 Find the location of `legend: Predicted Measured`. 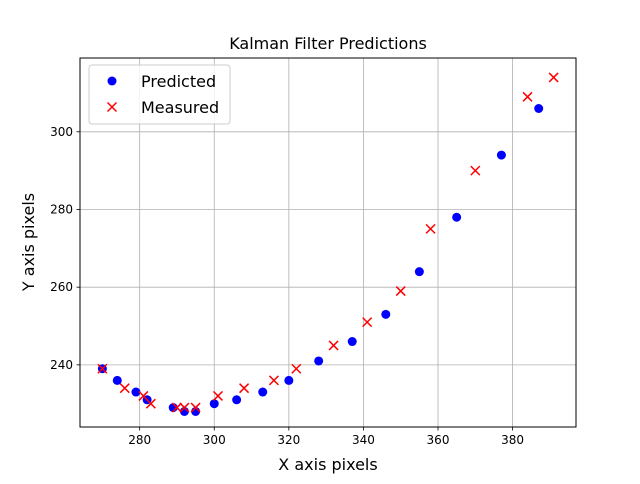

legend: Predicted Measured is located at coordinates (159, 94).